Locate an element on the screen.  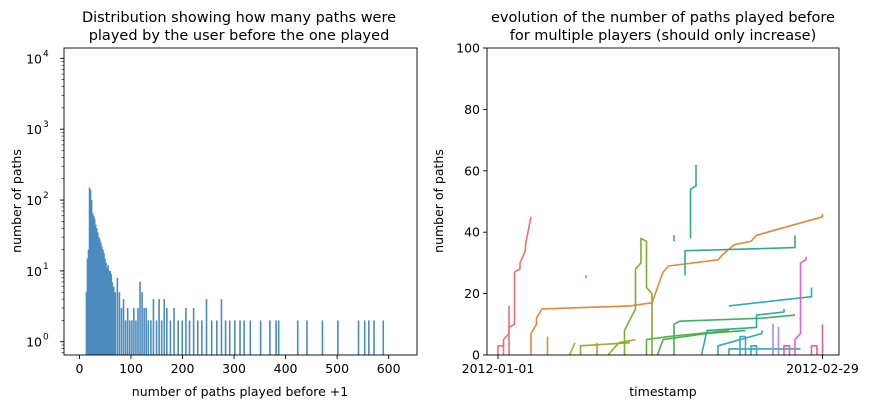
y-tick-exponent: 0 is located at coordinates (46, 338).